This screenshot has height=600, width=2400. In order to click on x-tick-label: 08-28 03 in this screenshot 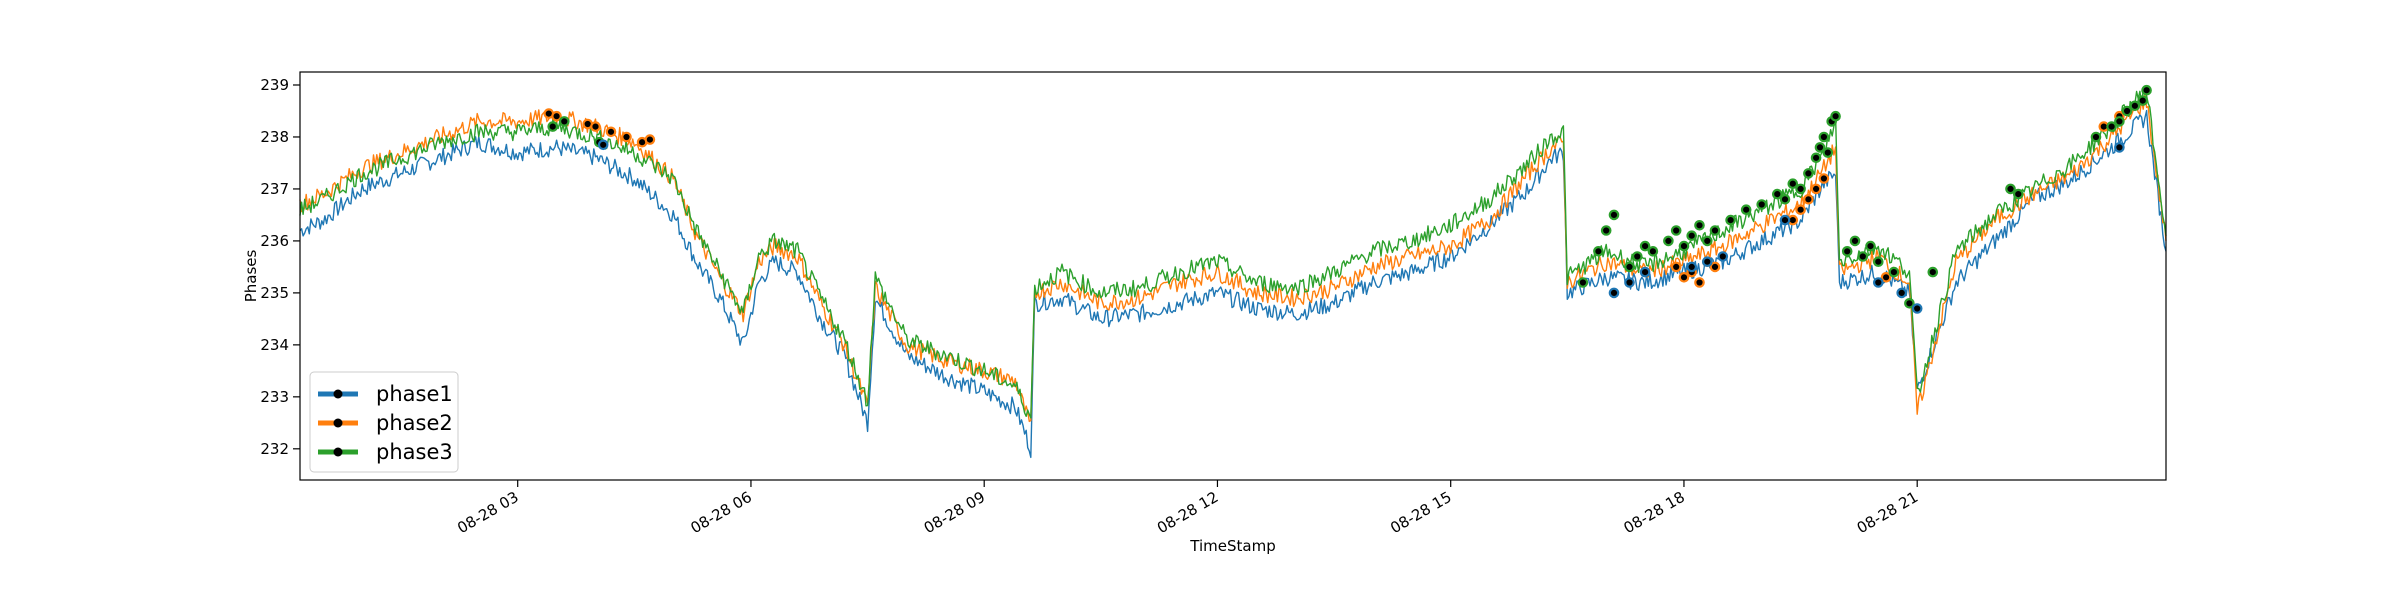, I will do `click(487, 512)`.